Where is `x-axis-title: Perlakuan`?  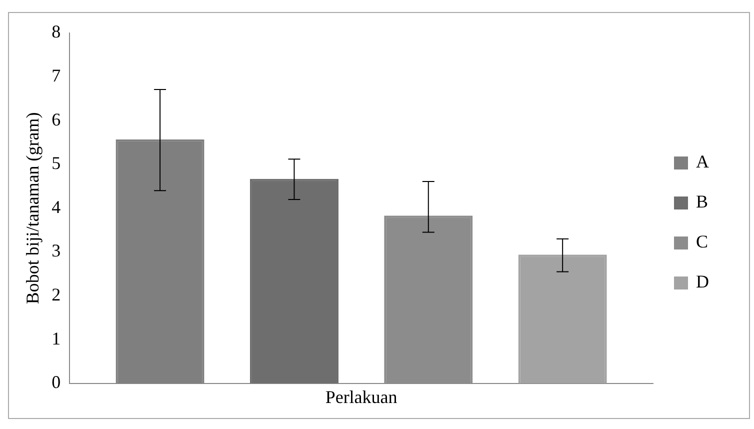 x-axis-title: Perlakuan is located at coordinates (361, 396).